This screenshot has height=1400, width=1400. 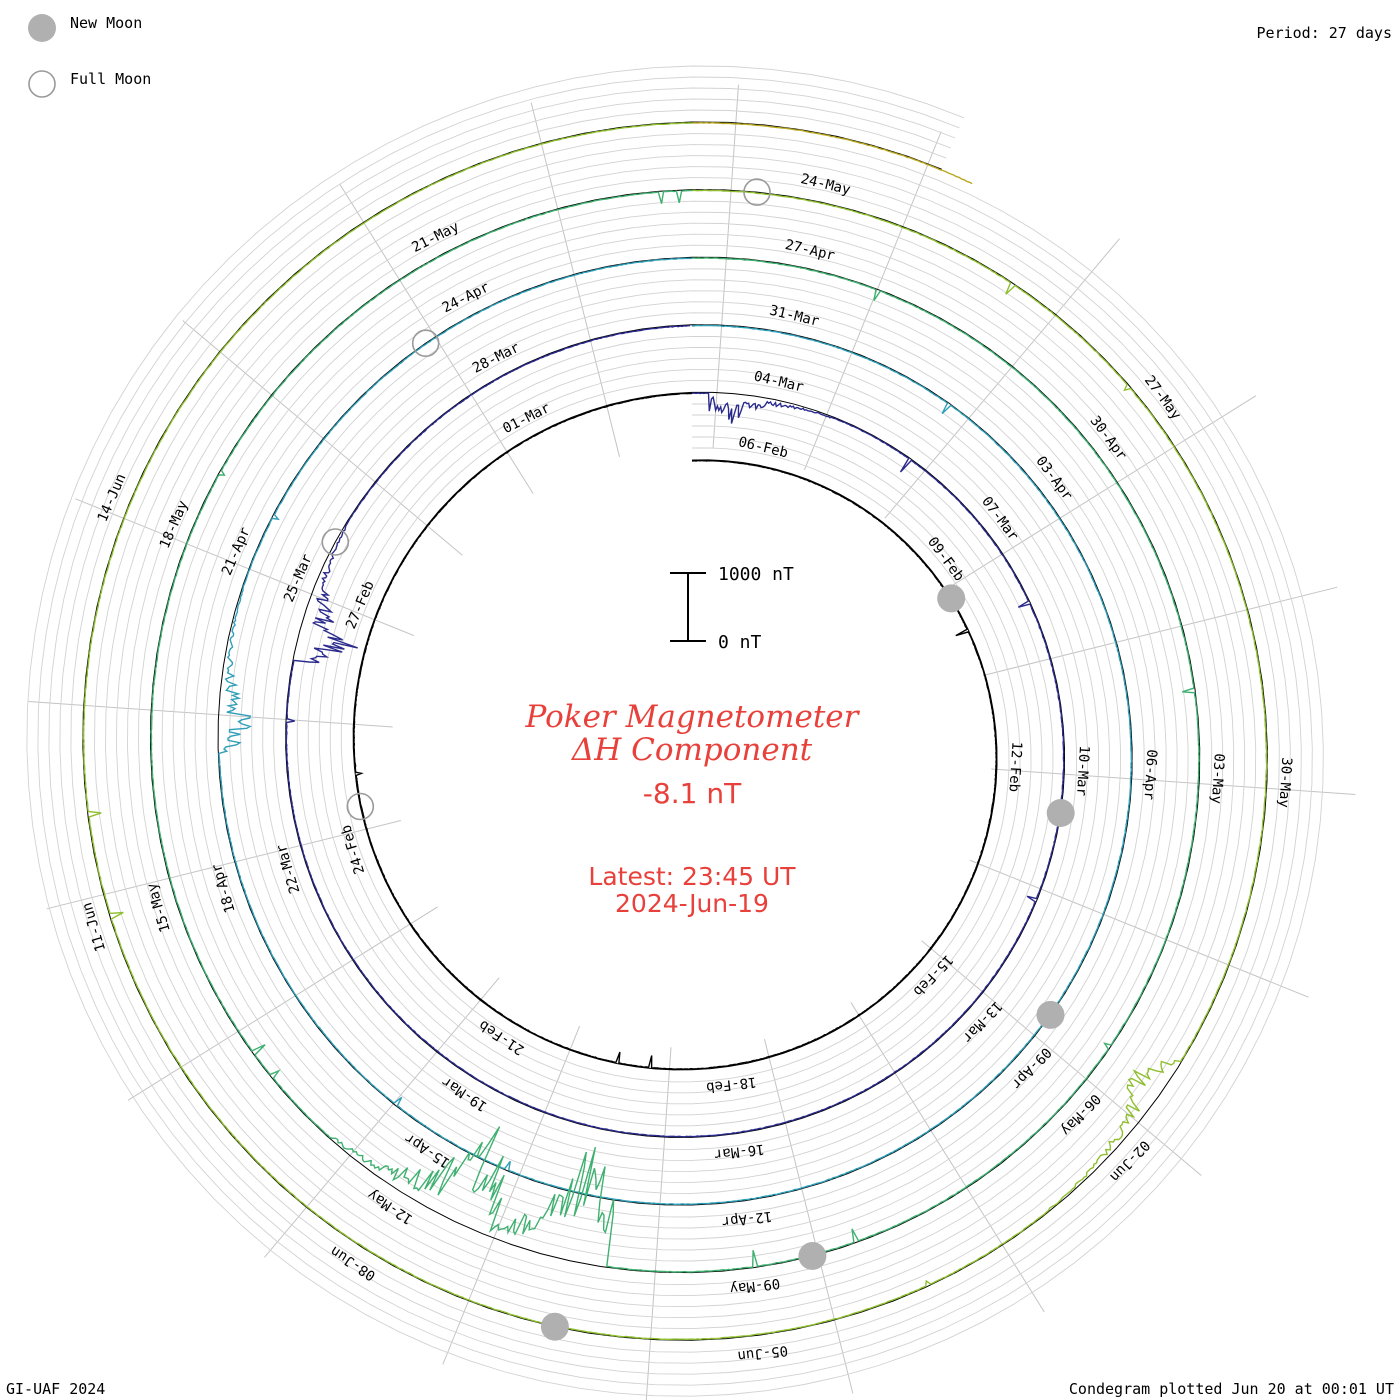 I want to click on latest-time: Latest: 23:45 UT, so click(x=692, y=876).